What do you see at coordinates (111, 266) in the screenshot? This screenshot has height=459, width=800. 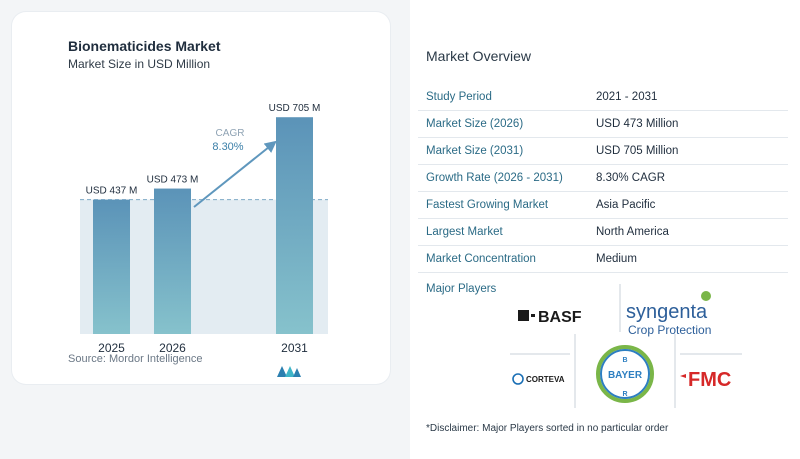 I see `bar-2025` at bounding box center [111, 266].